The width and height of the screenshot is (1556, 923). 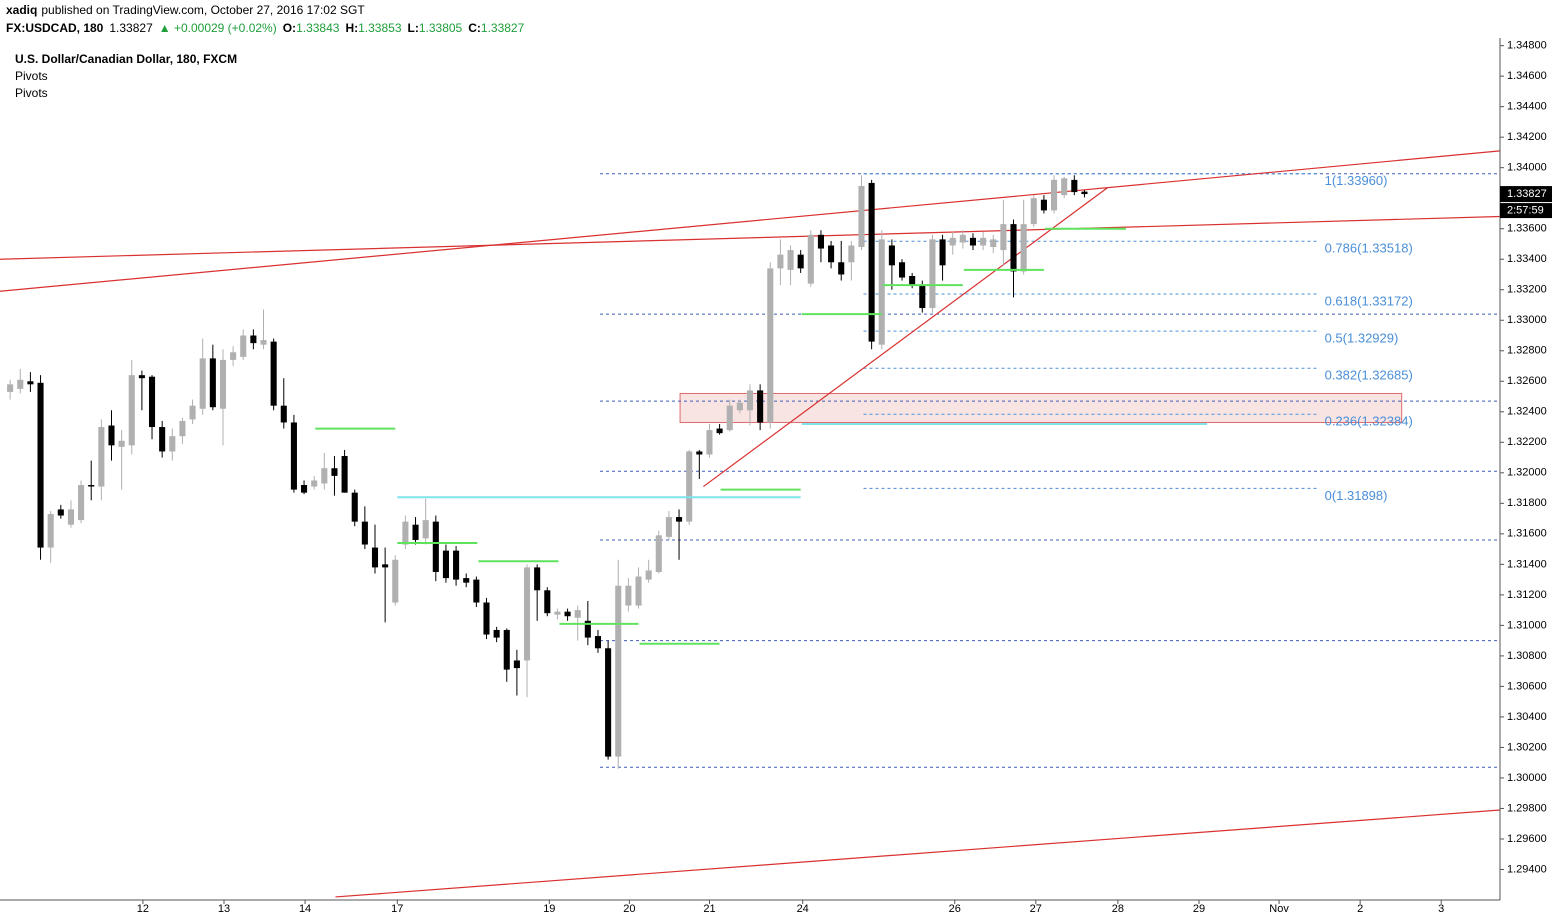 What do you see at coordinates (1527, 534) in the screenshot?
I see `y-tick-label: 1.31600` at bounding box center [1527, 534].